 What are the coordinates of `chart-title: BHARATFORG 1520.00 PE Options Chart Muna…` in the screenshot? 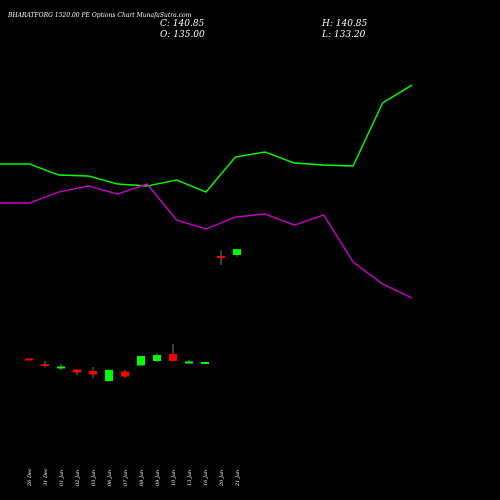 It's located at (99, 15).